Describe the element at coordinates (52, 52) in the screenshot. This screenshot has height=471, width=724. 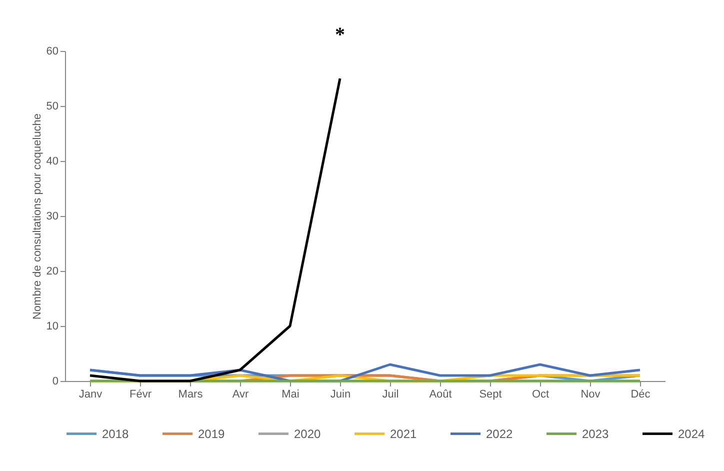
I see `y-tick-label: 60` at that location.